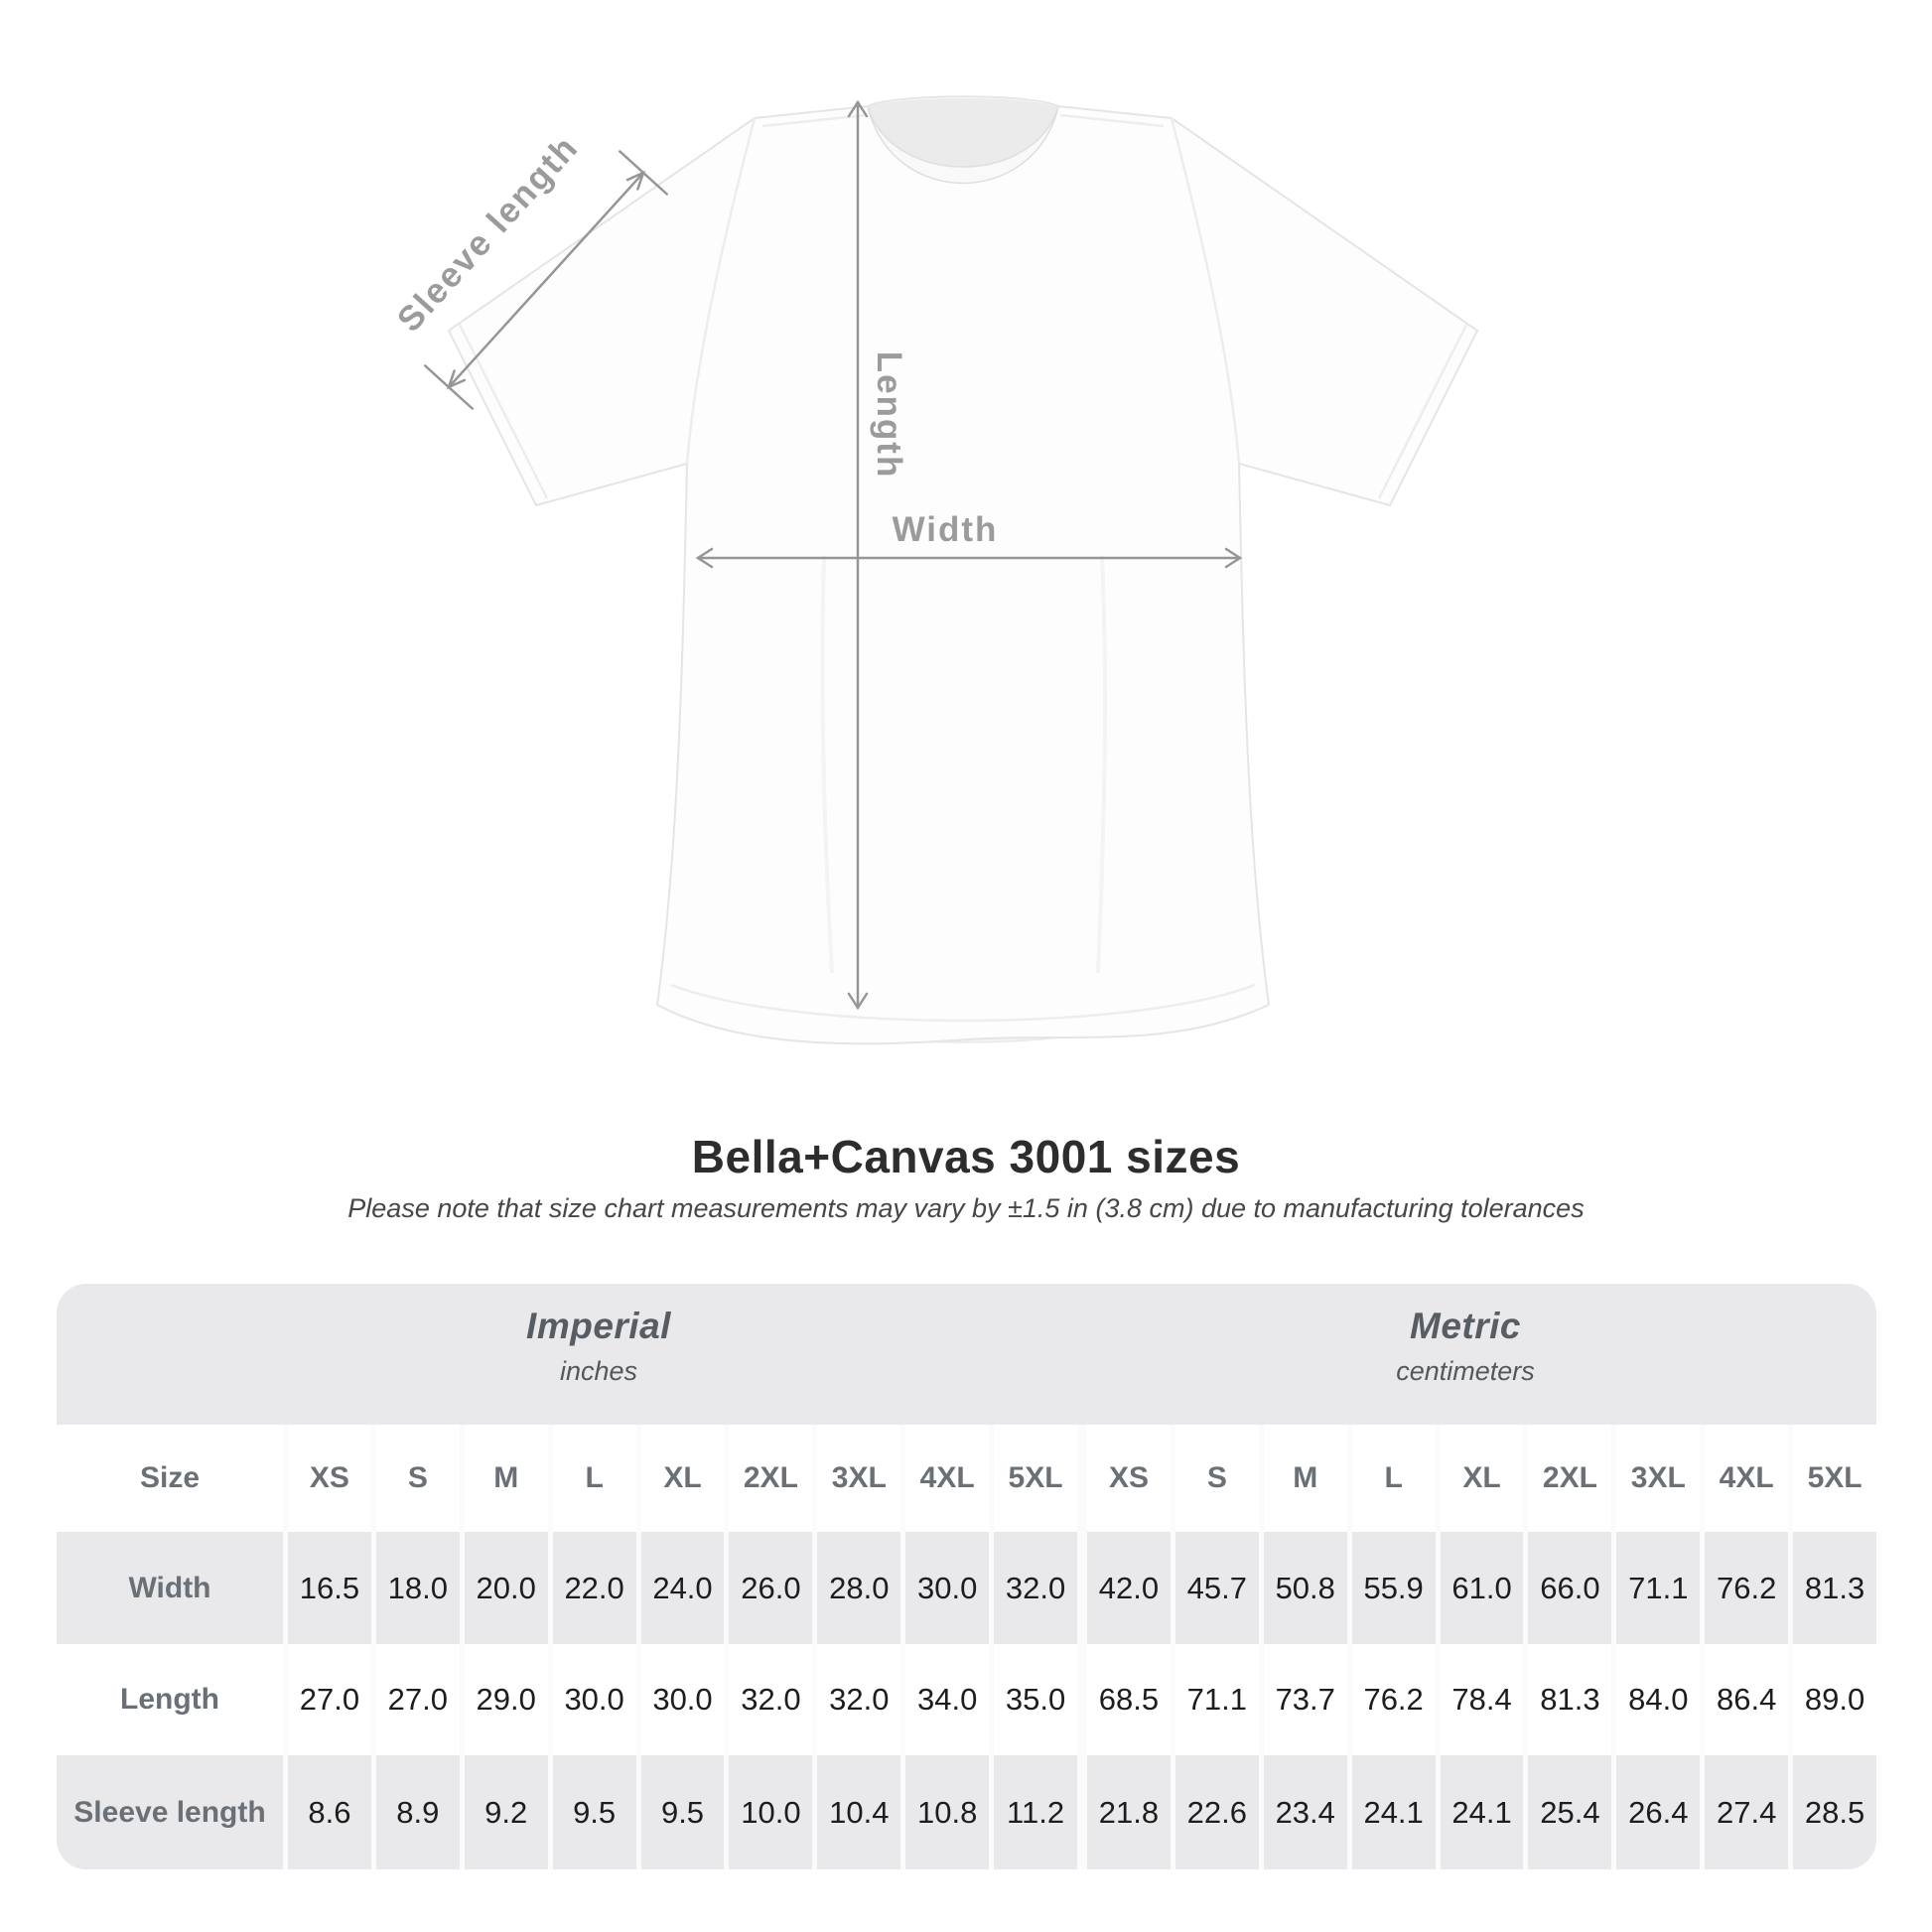  I want to click on group-name: Metric, so click(1465, 1326).